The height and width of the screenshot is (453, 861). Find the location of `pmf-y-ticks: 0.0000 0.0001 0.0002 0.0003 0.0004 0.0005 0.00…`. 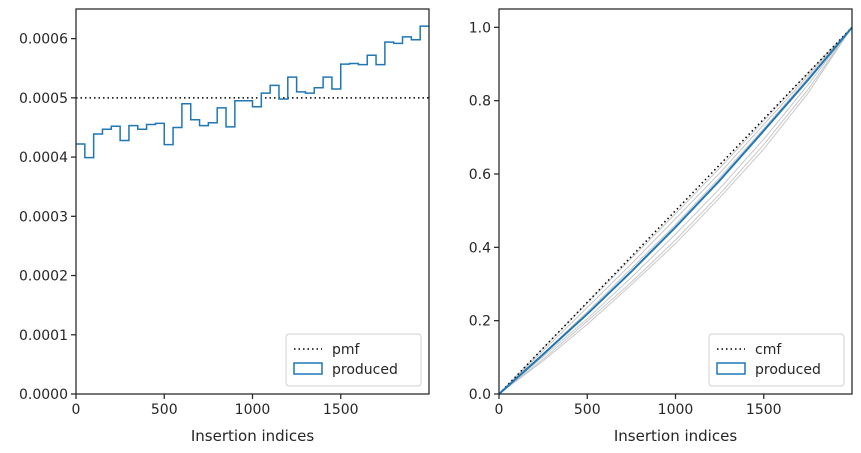

pmf-y-ticks: 0.0000 0.0001 0.0002 0.0003 0.0004 0.0005 0.00… is located at coordinates (47, 217).